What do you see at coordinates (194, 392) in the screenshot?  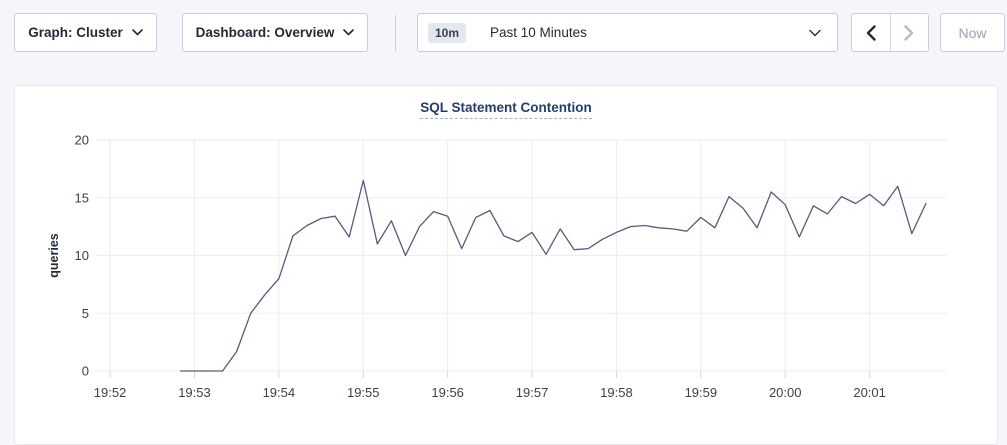 I see `x-tick-label: 19:53` at bounding box center [194, 392].